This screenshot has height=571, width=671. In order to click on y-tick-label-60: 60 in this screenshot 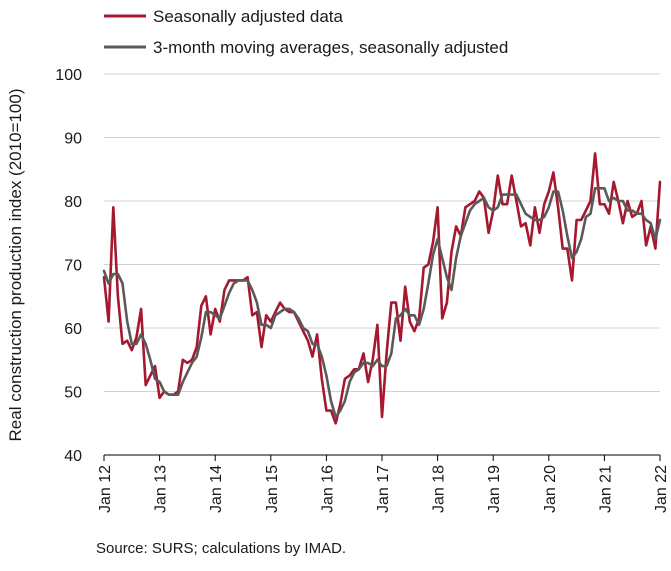, I will do `click(73, 329)`.